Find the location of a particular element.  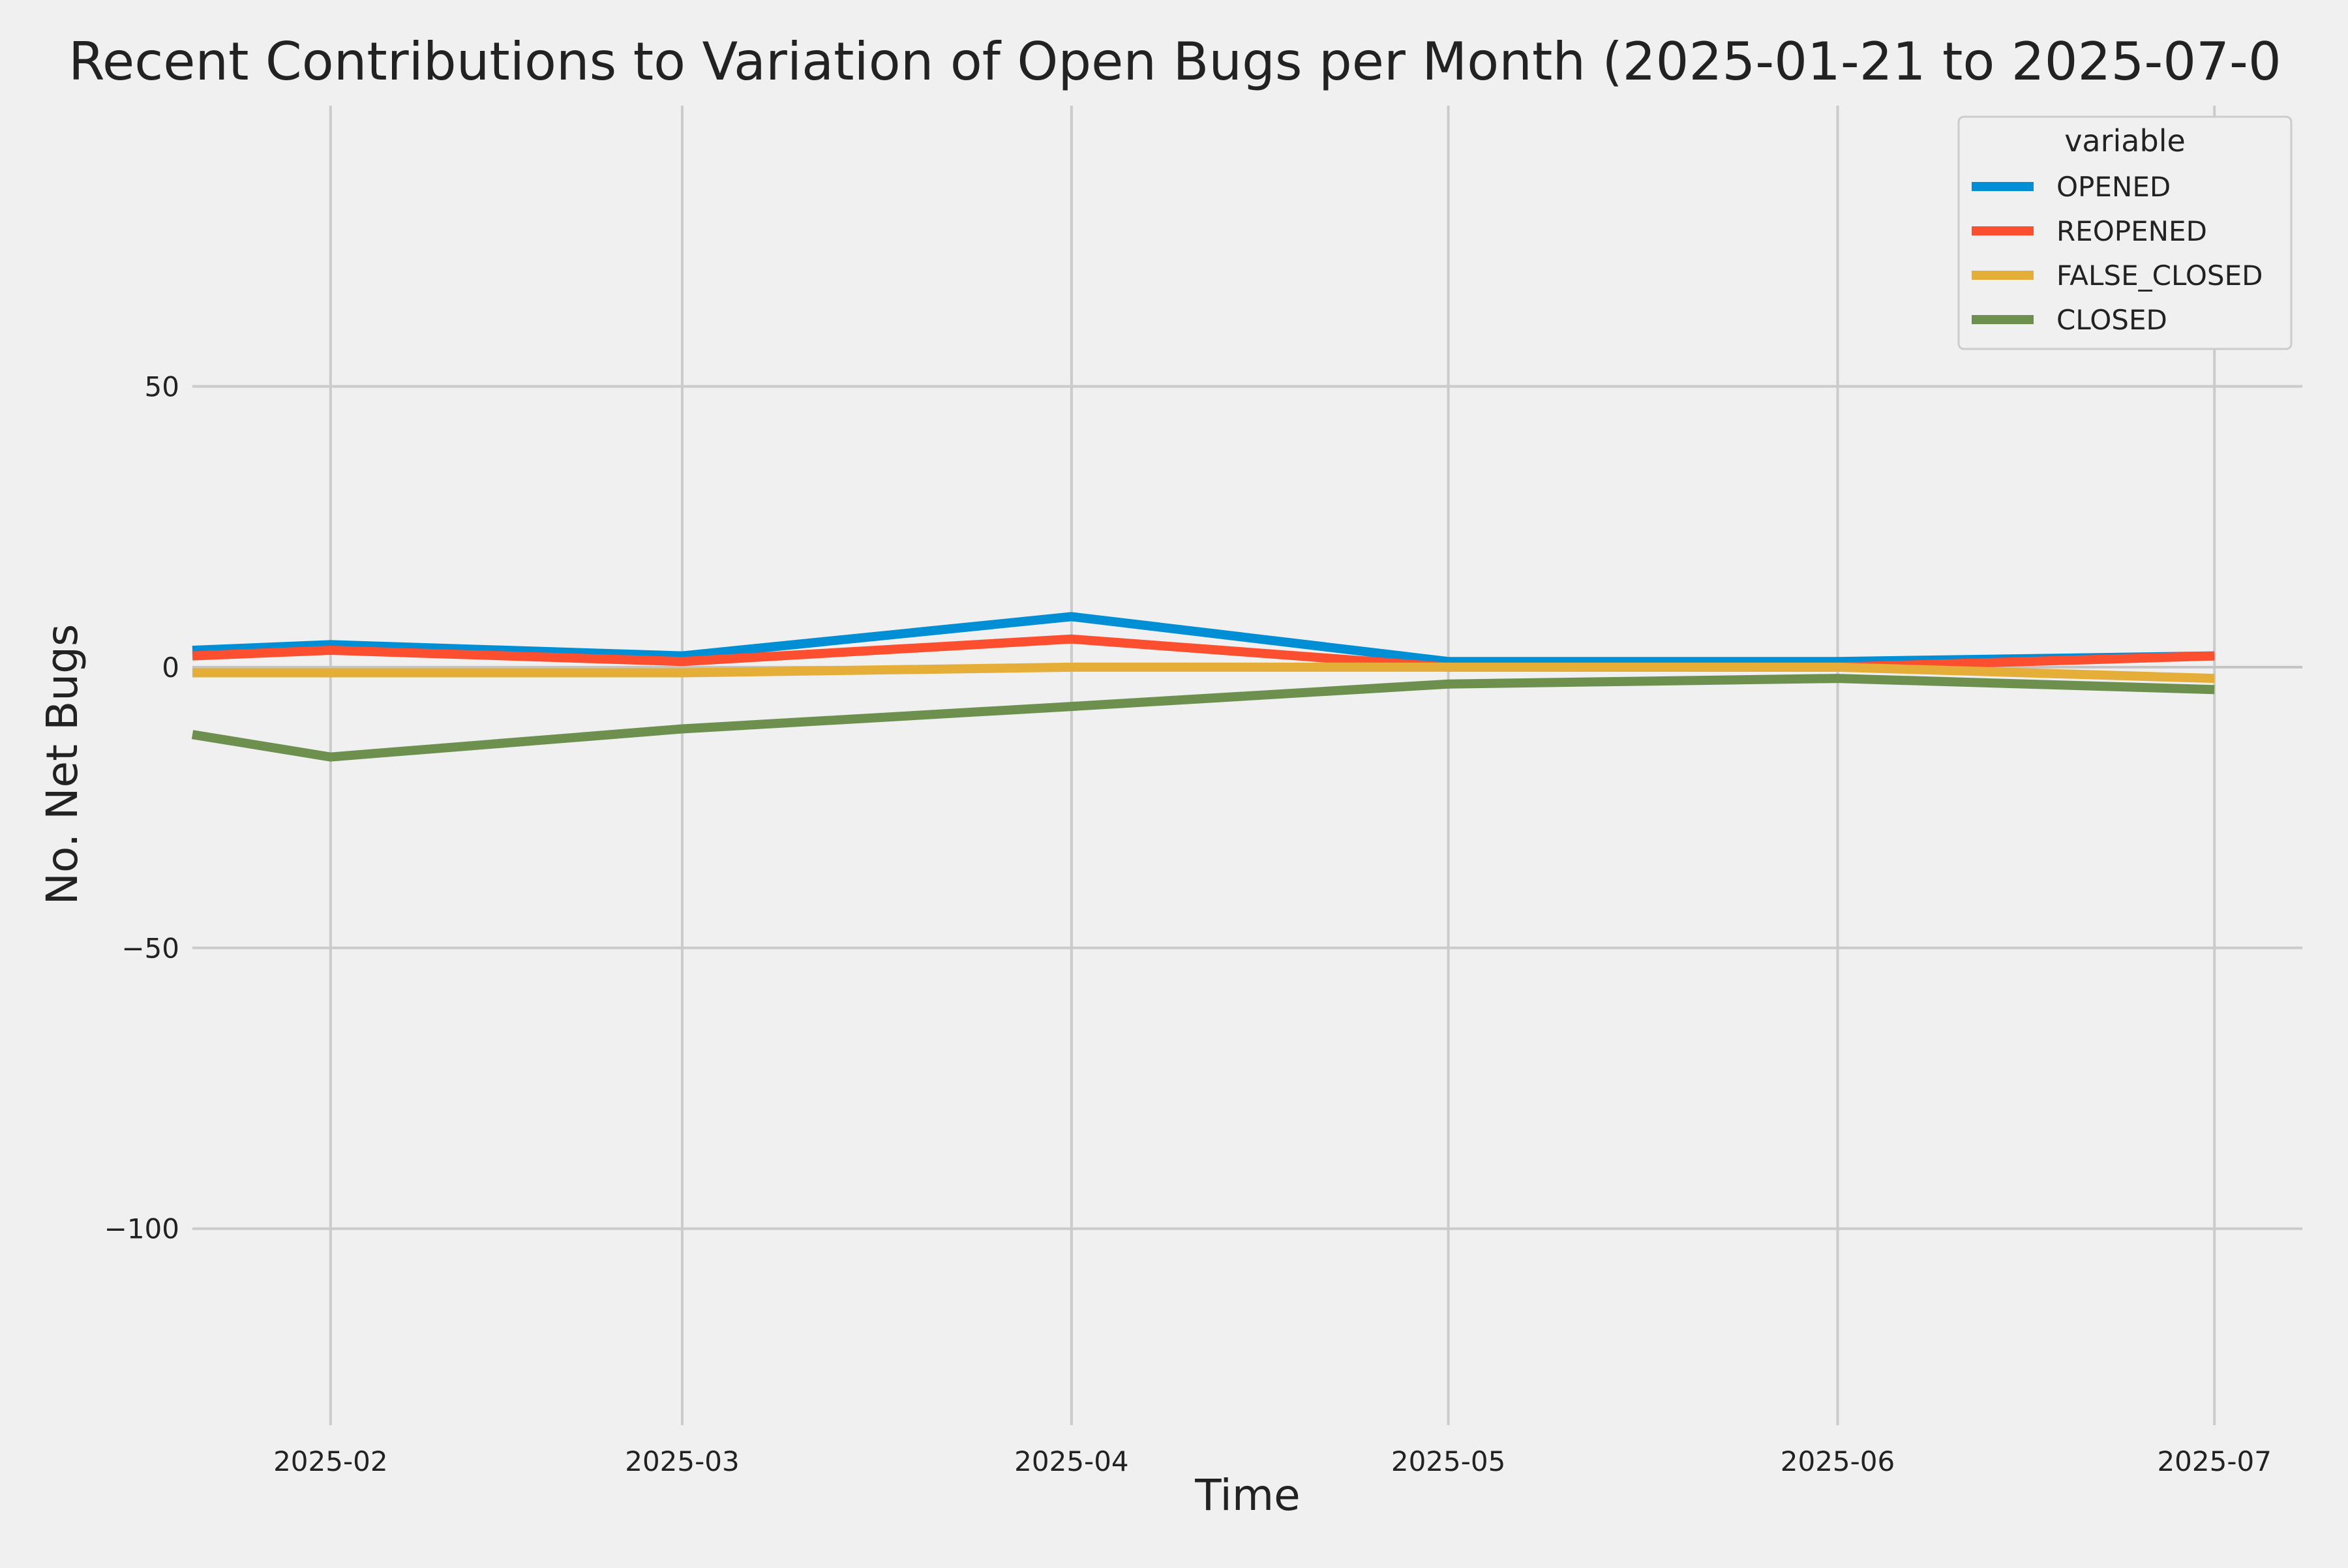

series-line-false-closed is located at coordinates (1204, 673).